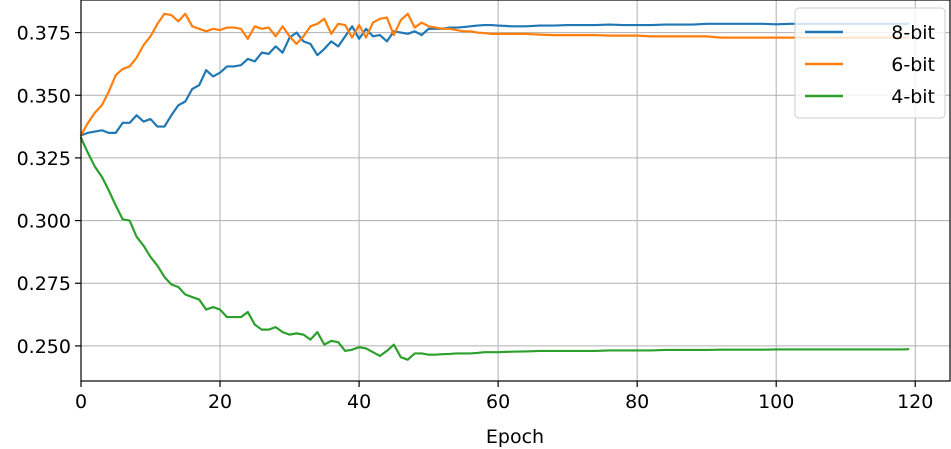 This screenshot has height=449, width=951. What do you see at coordinates (44, 159) in the screenshot?
I see `y-tick-label: 0.325` at bounding box center [44, 159].